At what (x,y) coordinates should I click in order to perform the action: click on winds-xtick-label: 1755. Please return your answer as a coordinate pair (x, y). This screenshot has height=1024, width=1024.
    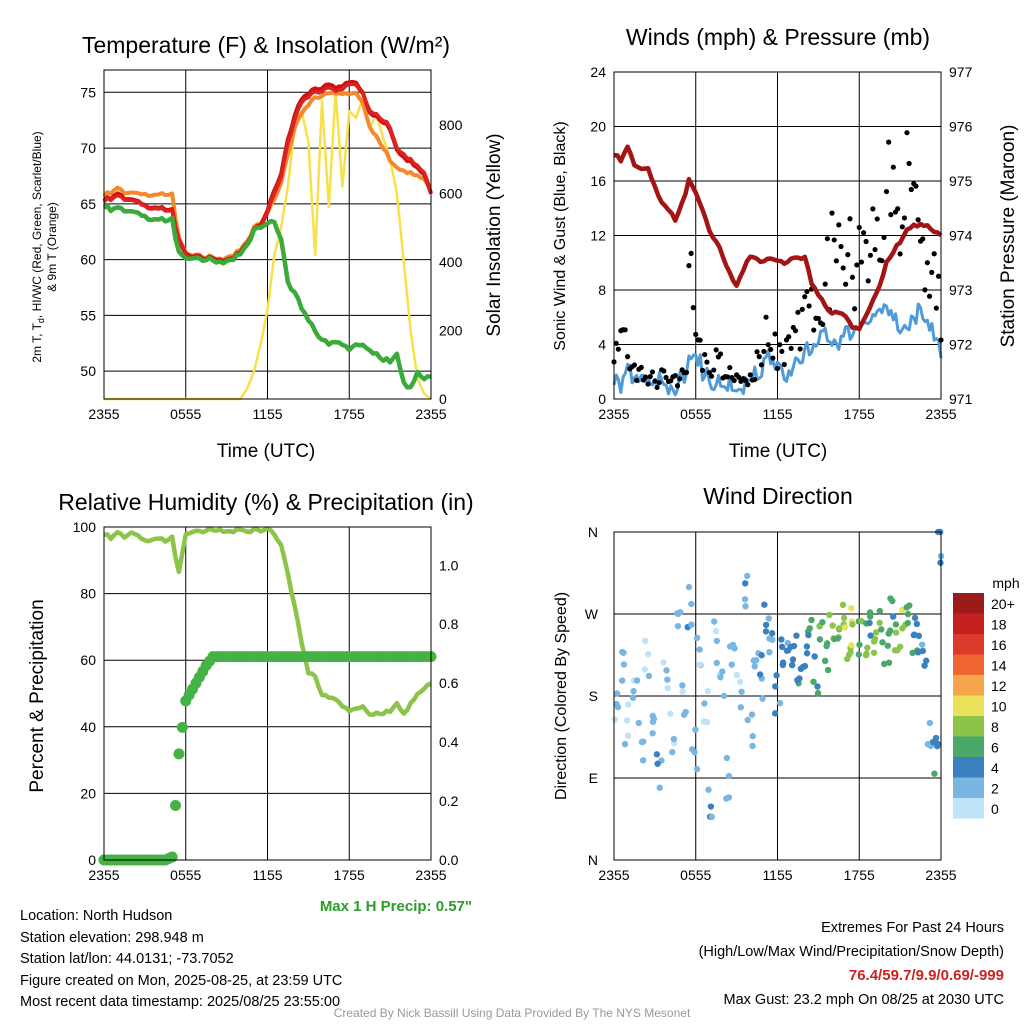
    Looking at the image, I should click on (859, 414).